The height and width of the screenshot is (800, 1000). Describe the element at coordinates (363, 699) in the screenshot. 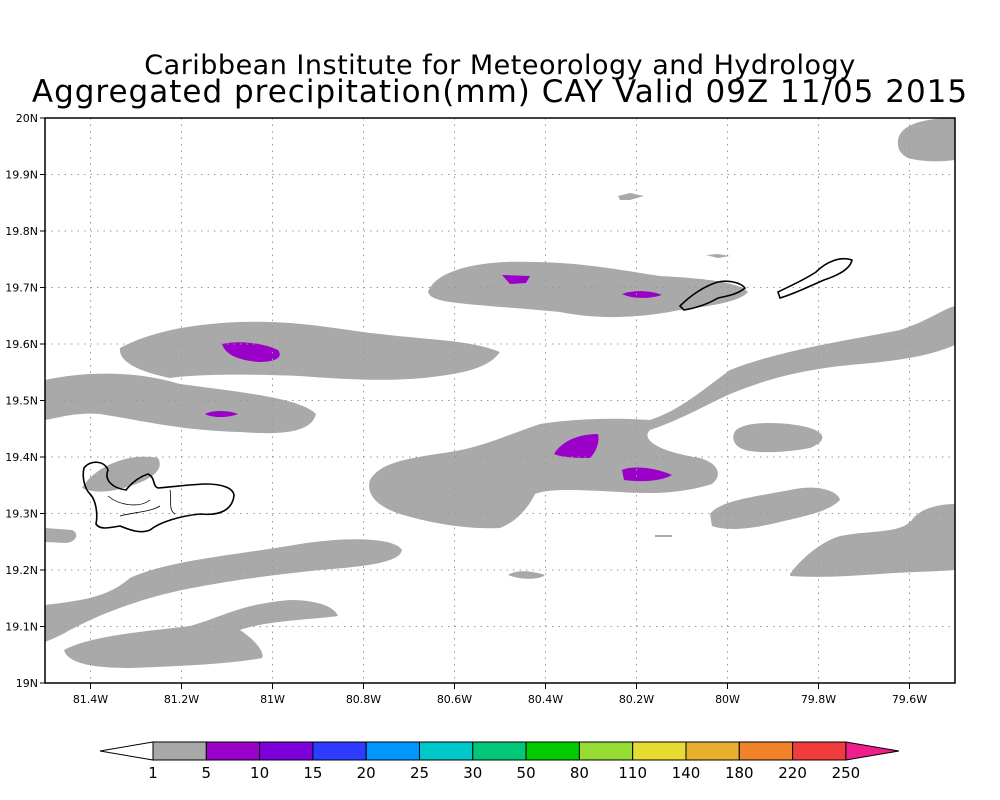

I see `x-tick-label: 80.8W` at that location.